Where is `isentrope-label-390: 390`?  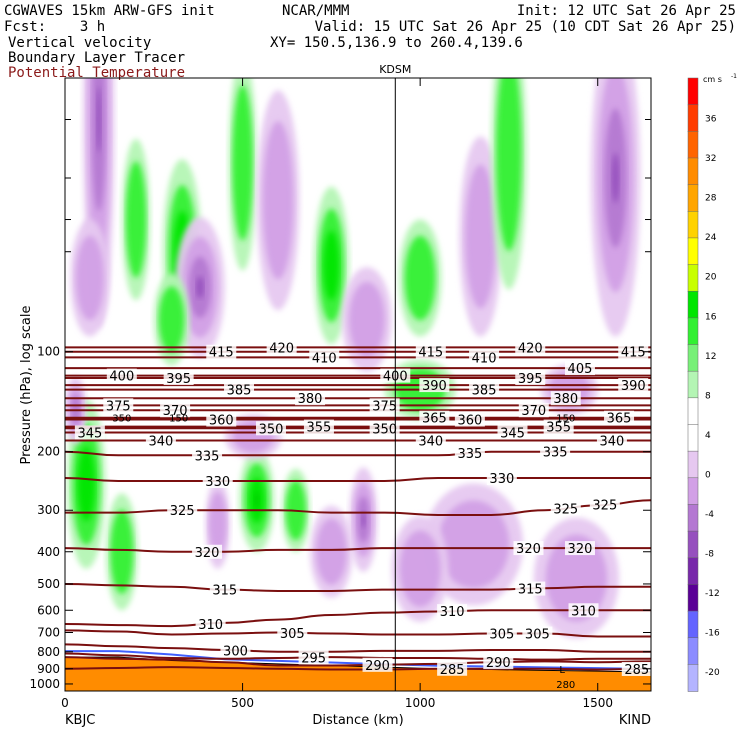
isentrope-label-390: 390 is located at coordinates (633, 386).